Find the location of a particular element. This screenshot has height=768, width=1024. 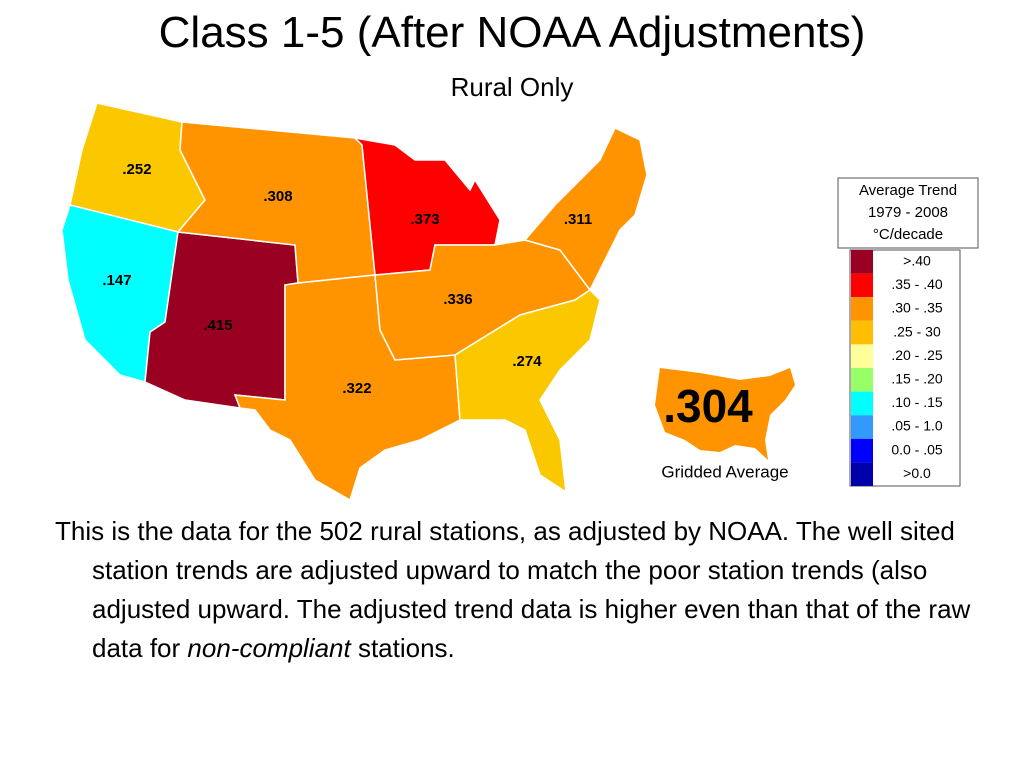

legend-label: >.40 is located at coordinates (917, 261).